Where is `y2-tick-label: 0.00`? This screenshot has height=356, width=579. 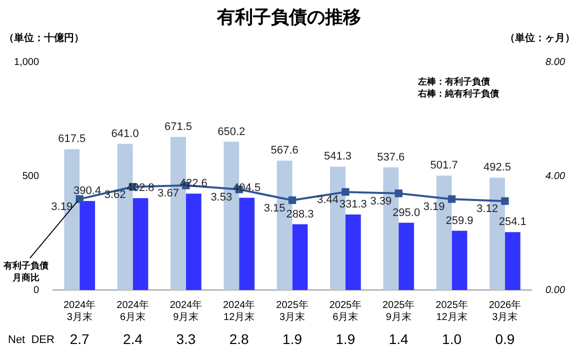 y2-tick-label: 0.00 is located at coordinates (556, 290).